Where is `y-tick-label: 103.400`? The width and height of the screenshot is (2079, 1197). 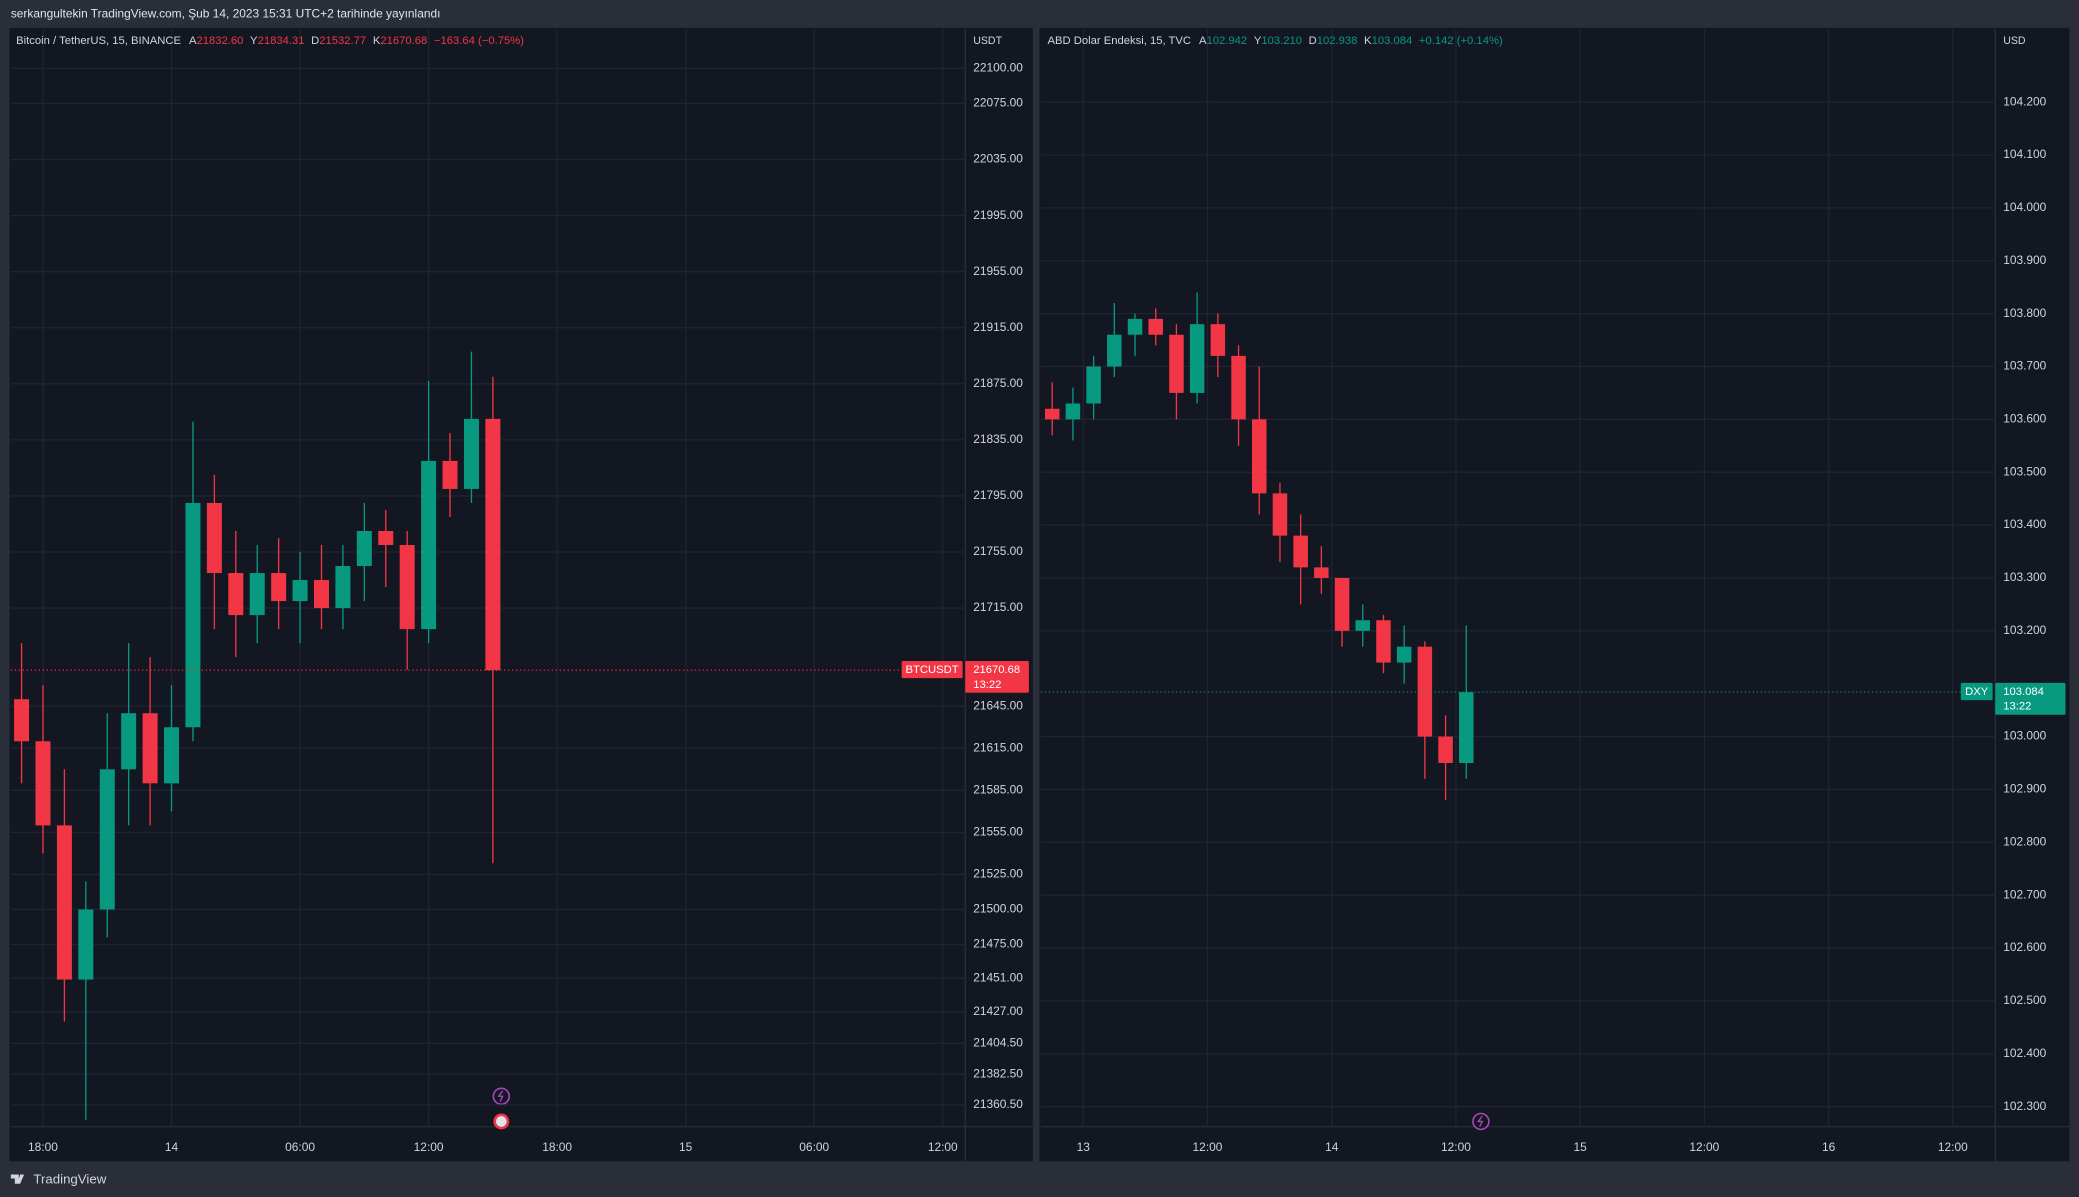
y-tick-label: 103.400 is located at coordinates (2024, 524).